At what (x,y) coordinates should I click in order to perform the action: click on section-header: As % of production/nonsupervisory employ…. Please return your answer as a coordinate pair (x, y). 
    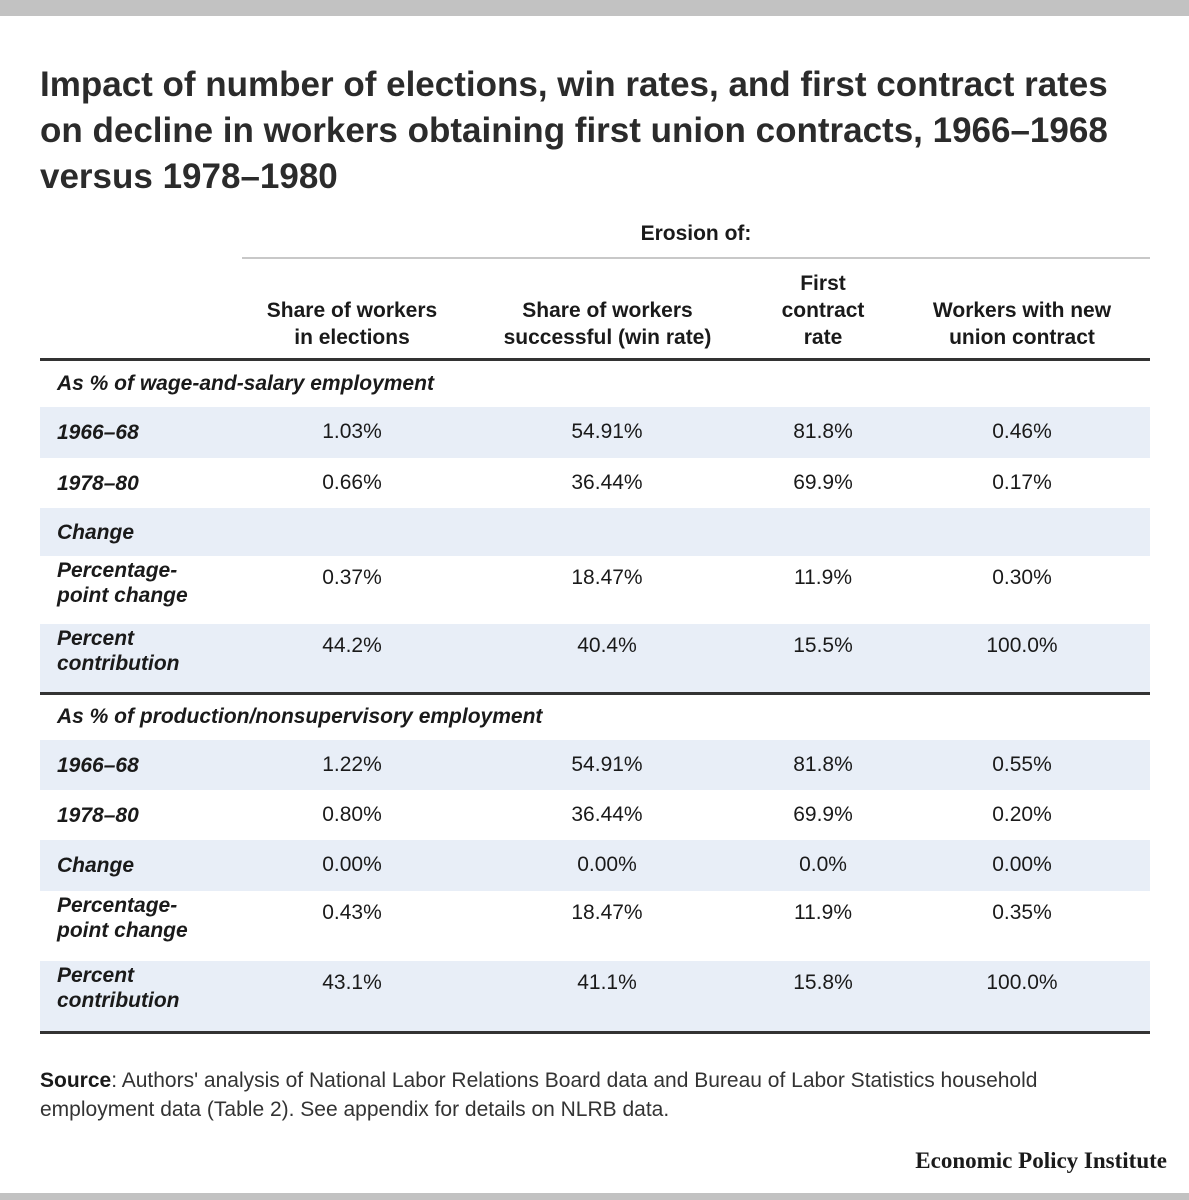
    Looking at the image, I should click on (300, 716).